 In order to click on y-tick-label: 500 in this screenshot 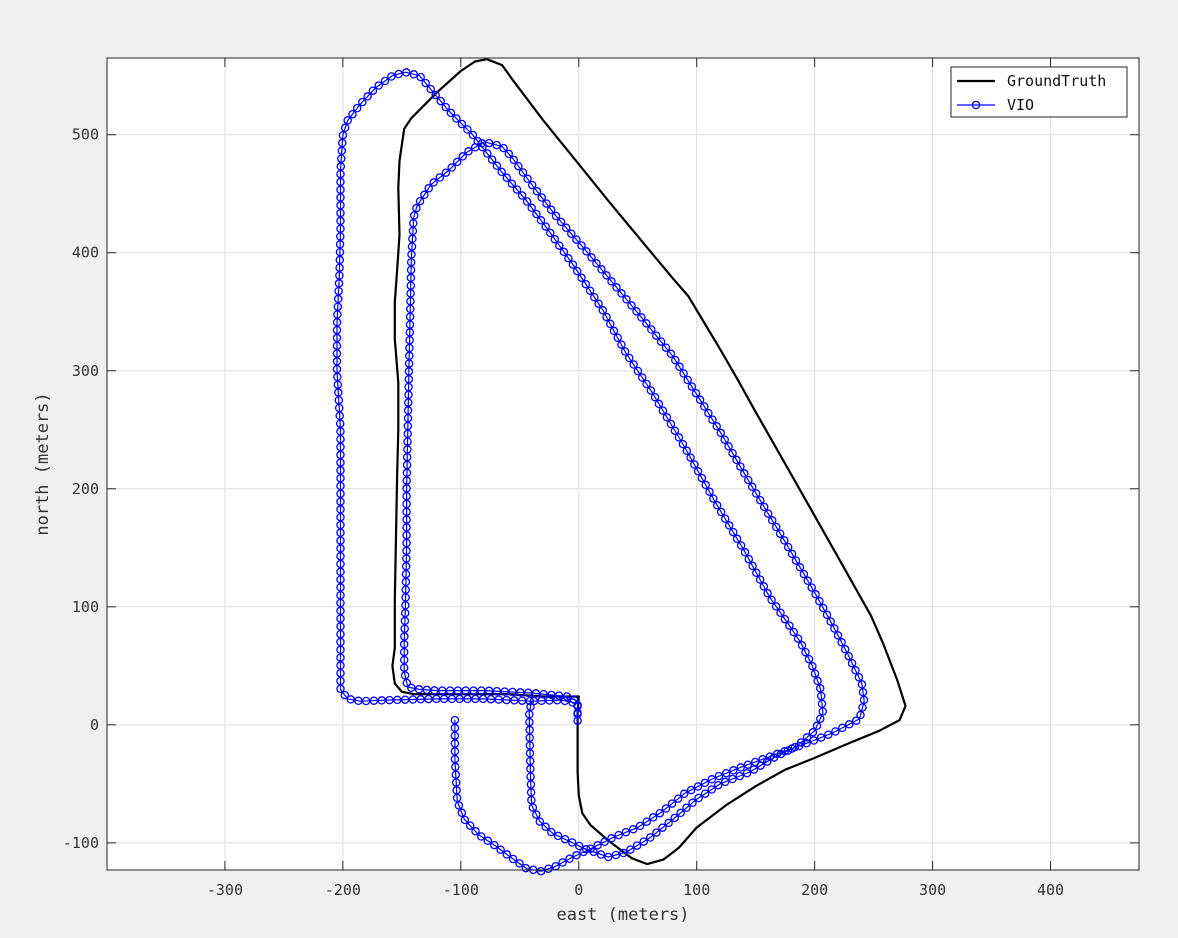, I will do `click(85, 135)`.